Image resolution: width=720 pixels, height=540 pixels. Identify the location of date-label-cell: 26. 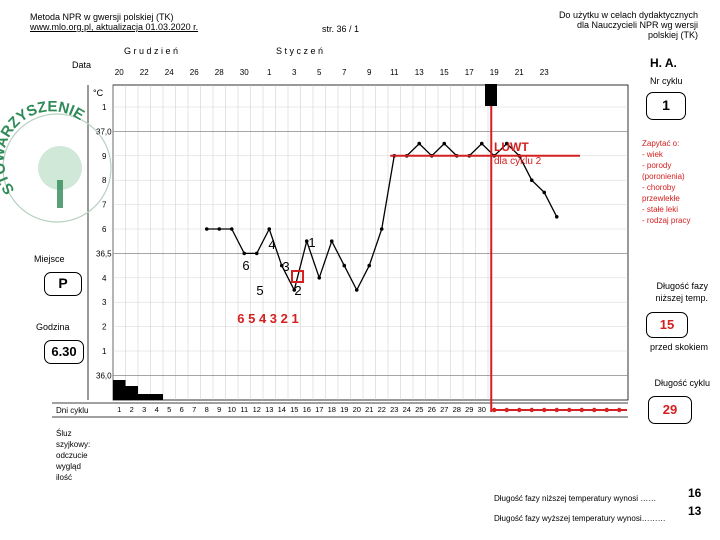
(194, 72).